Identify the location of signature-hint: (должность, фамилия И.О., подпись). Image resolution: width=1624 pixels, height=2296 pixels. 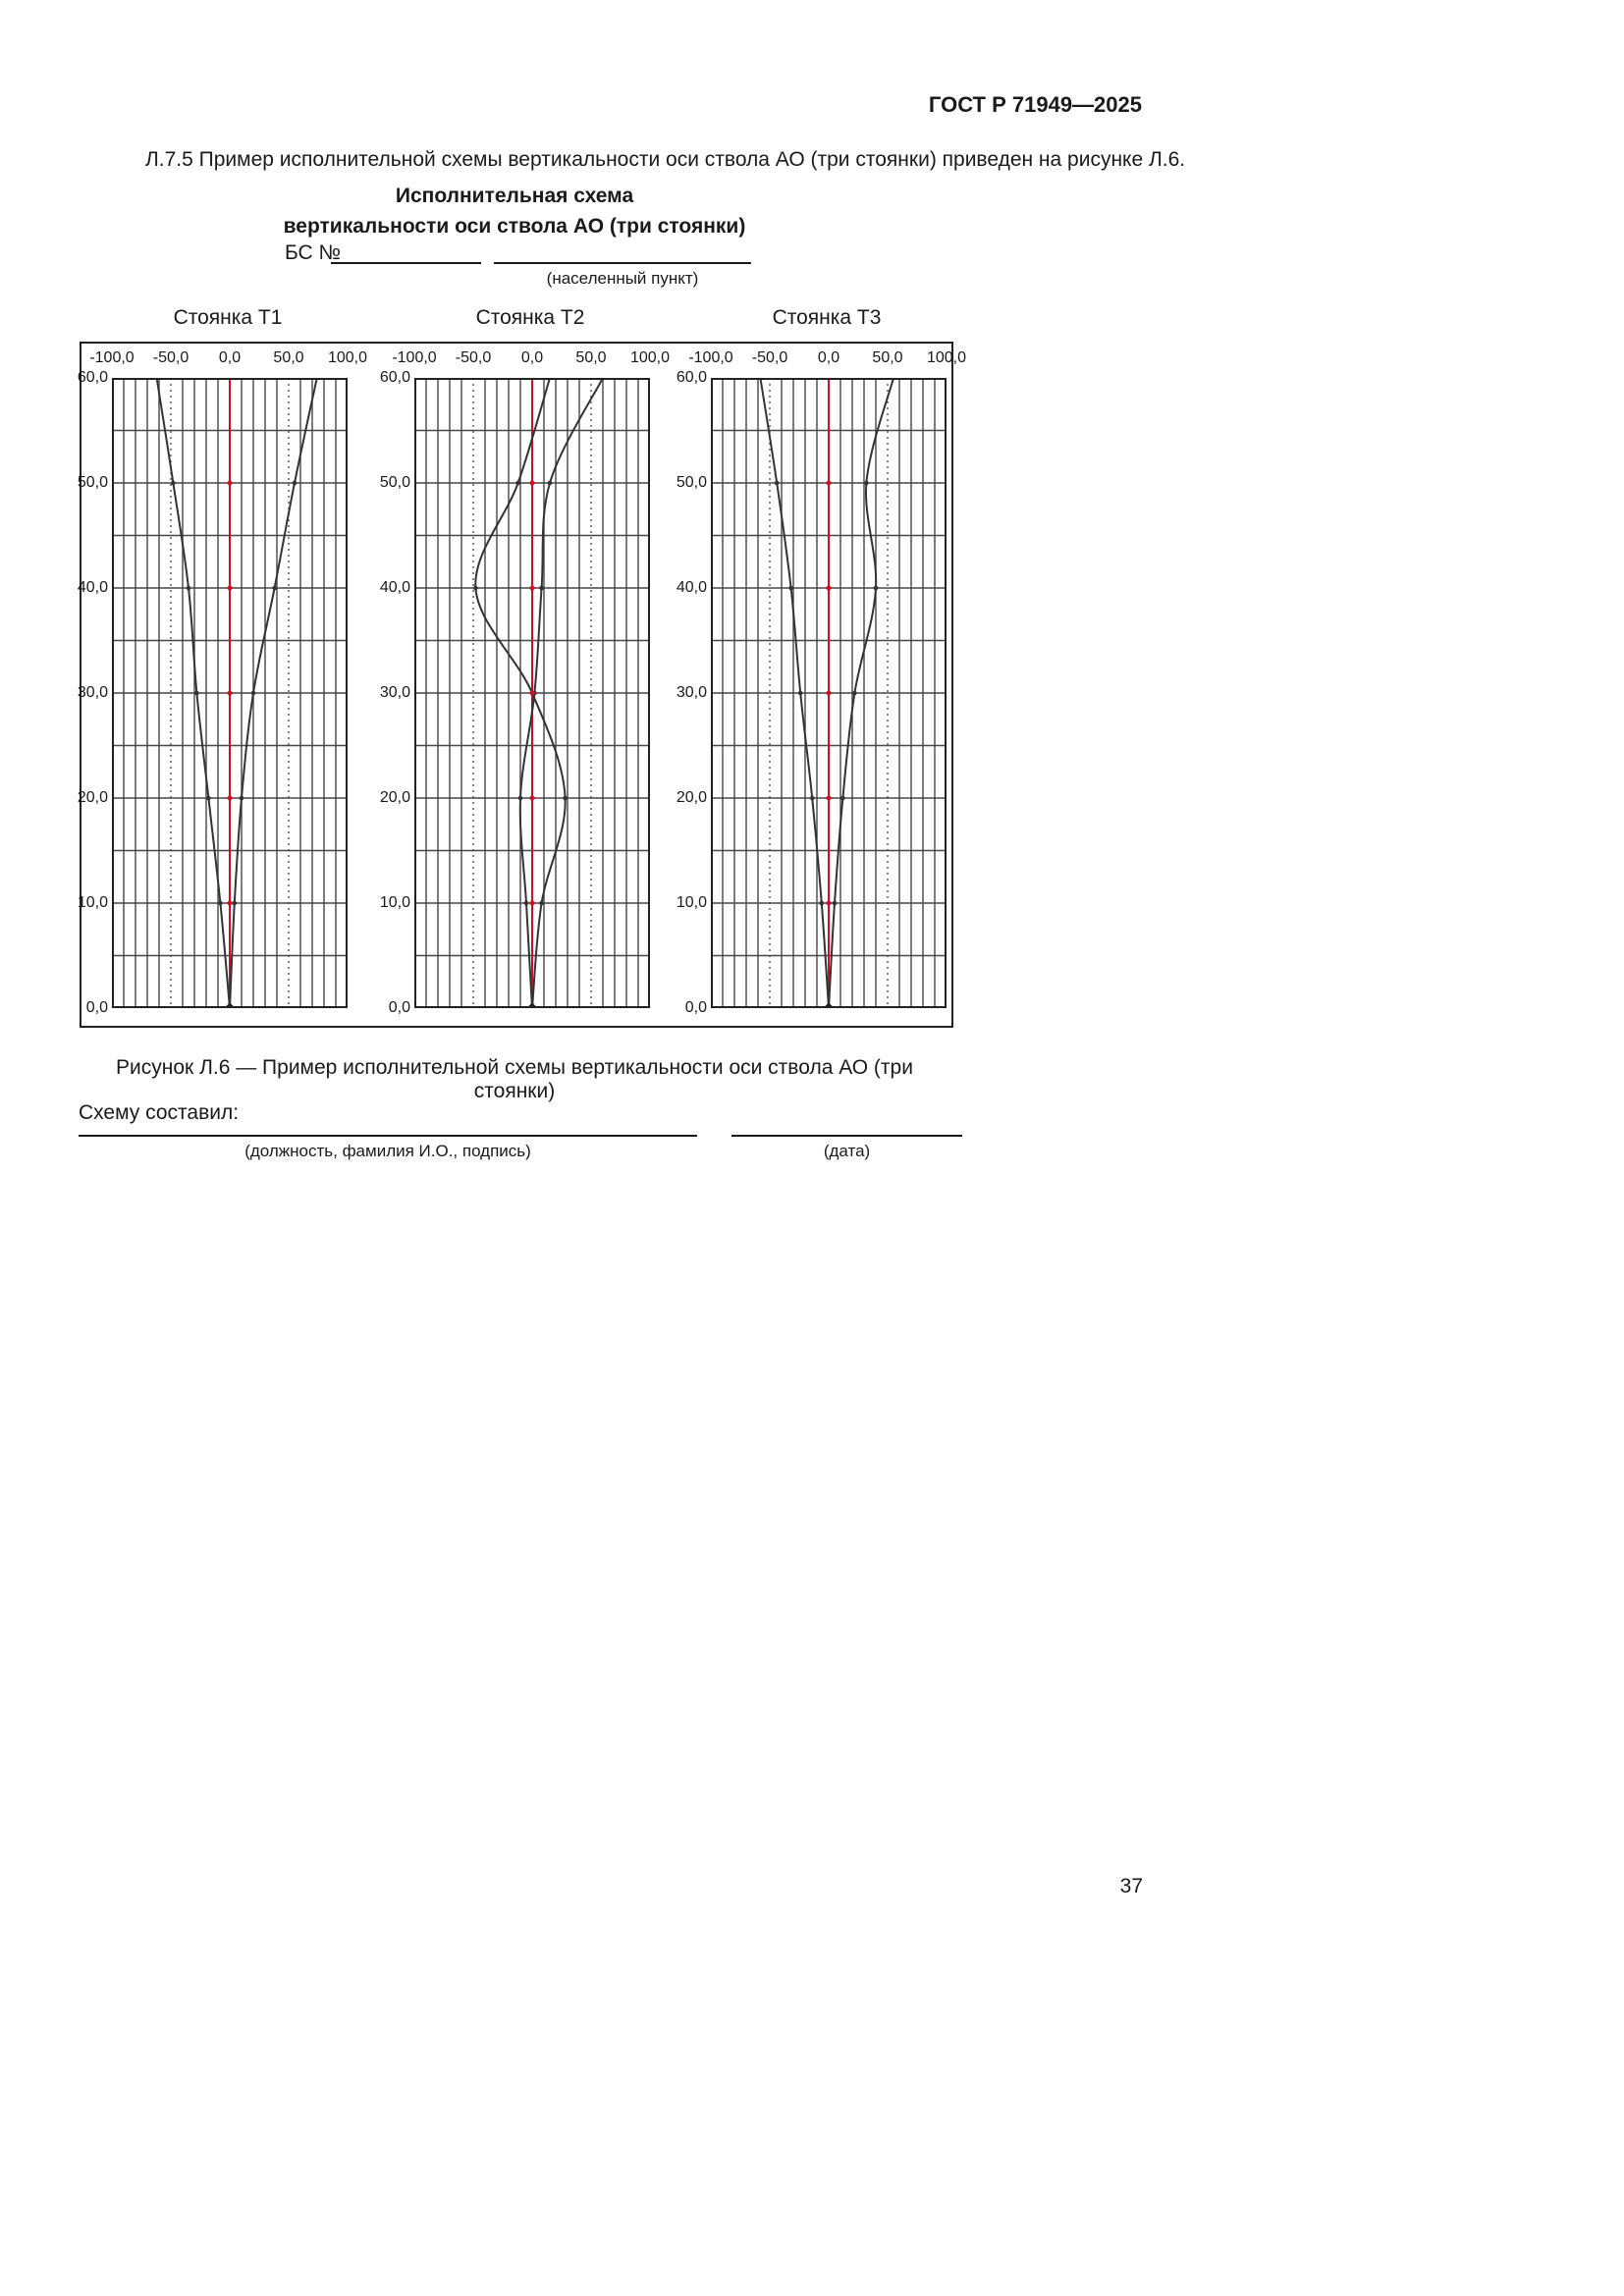
(387, 1151).